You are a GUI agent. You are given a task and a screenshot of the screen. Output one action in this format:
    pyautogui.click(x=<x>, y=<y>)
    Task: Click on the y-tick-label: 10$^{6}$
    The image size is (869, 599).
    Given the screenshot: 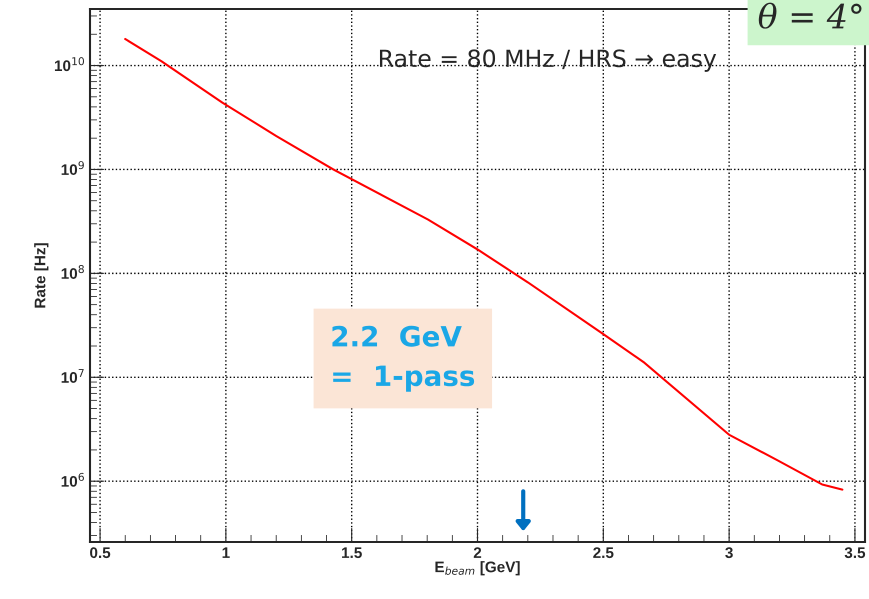 What is the action you would take?
    pyautogui.click(x=73, y=479)
    